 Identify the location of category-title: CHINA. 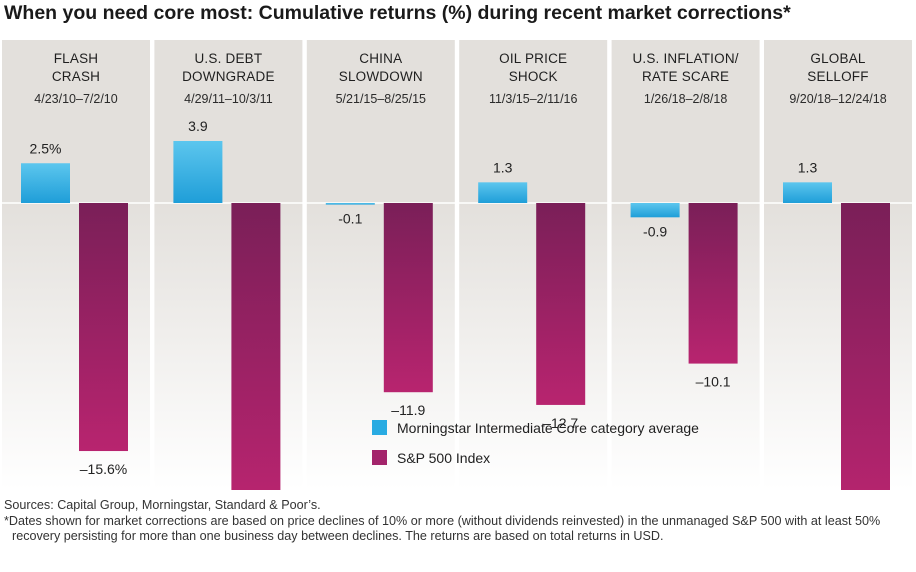
(380, 58).